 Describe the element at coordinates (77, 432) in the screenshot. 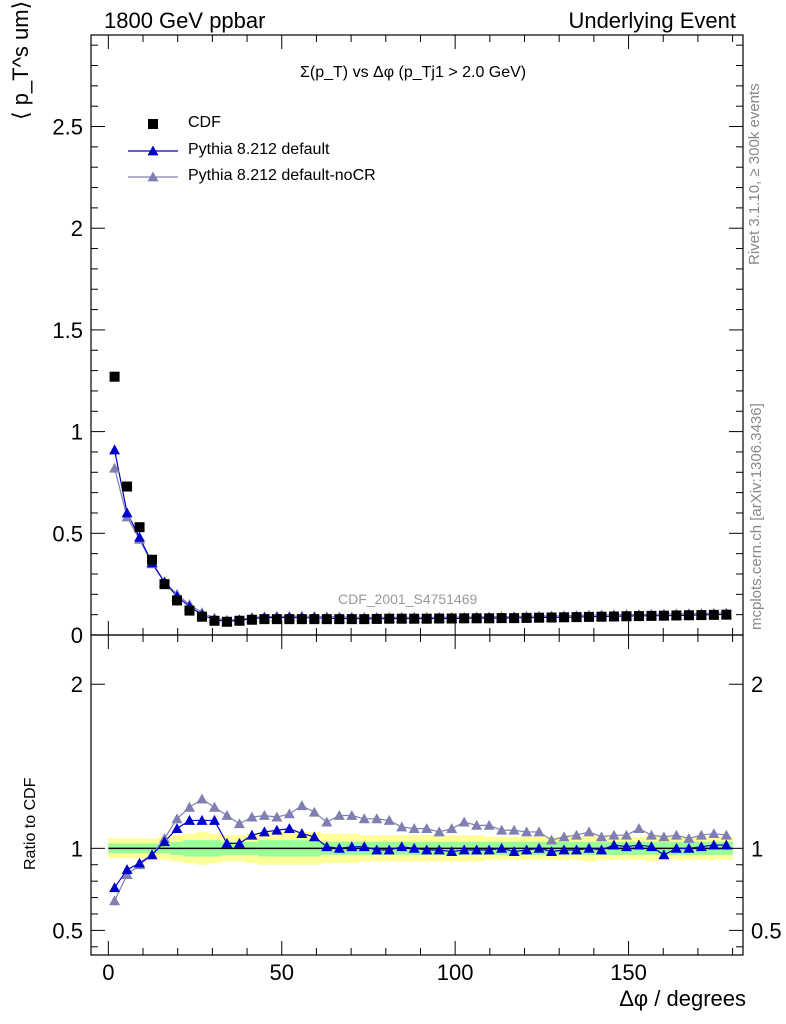

I see `main-y-tick-label: 1` at that location.